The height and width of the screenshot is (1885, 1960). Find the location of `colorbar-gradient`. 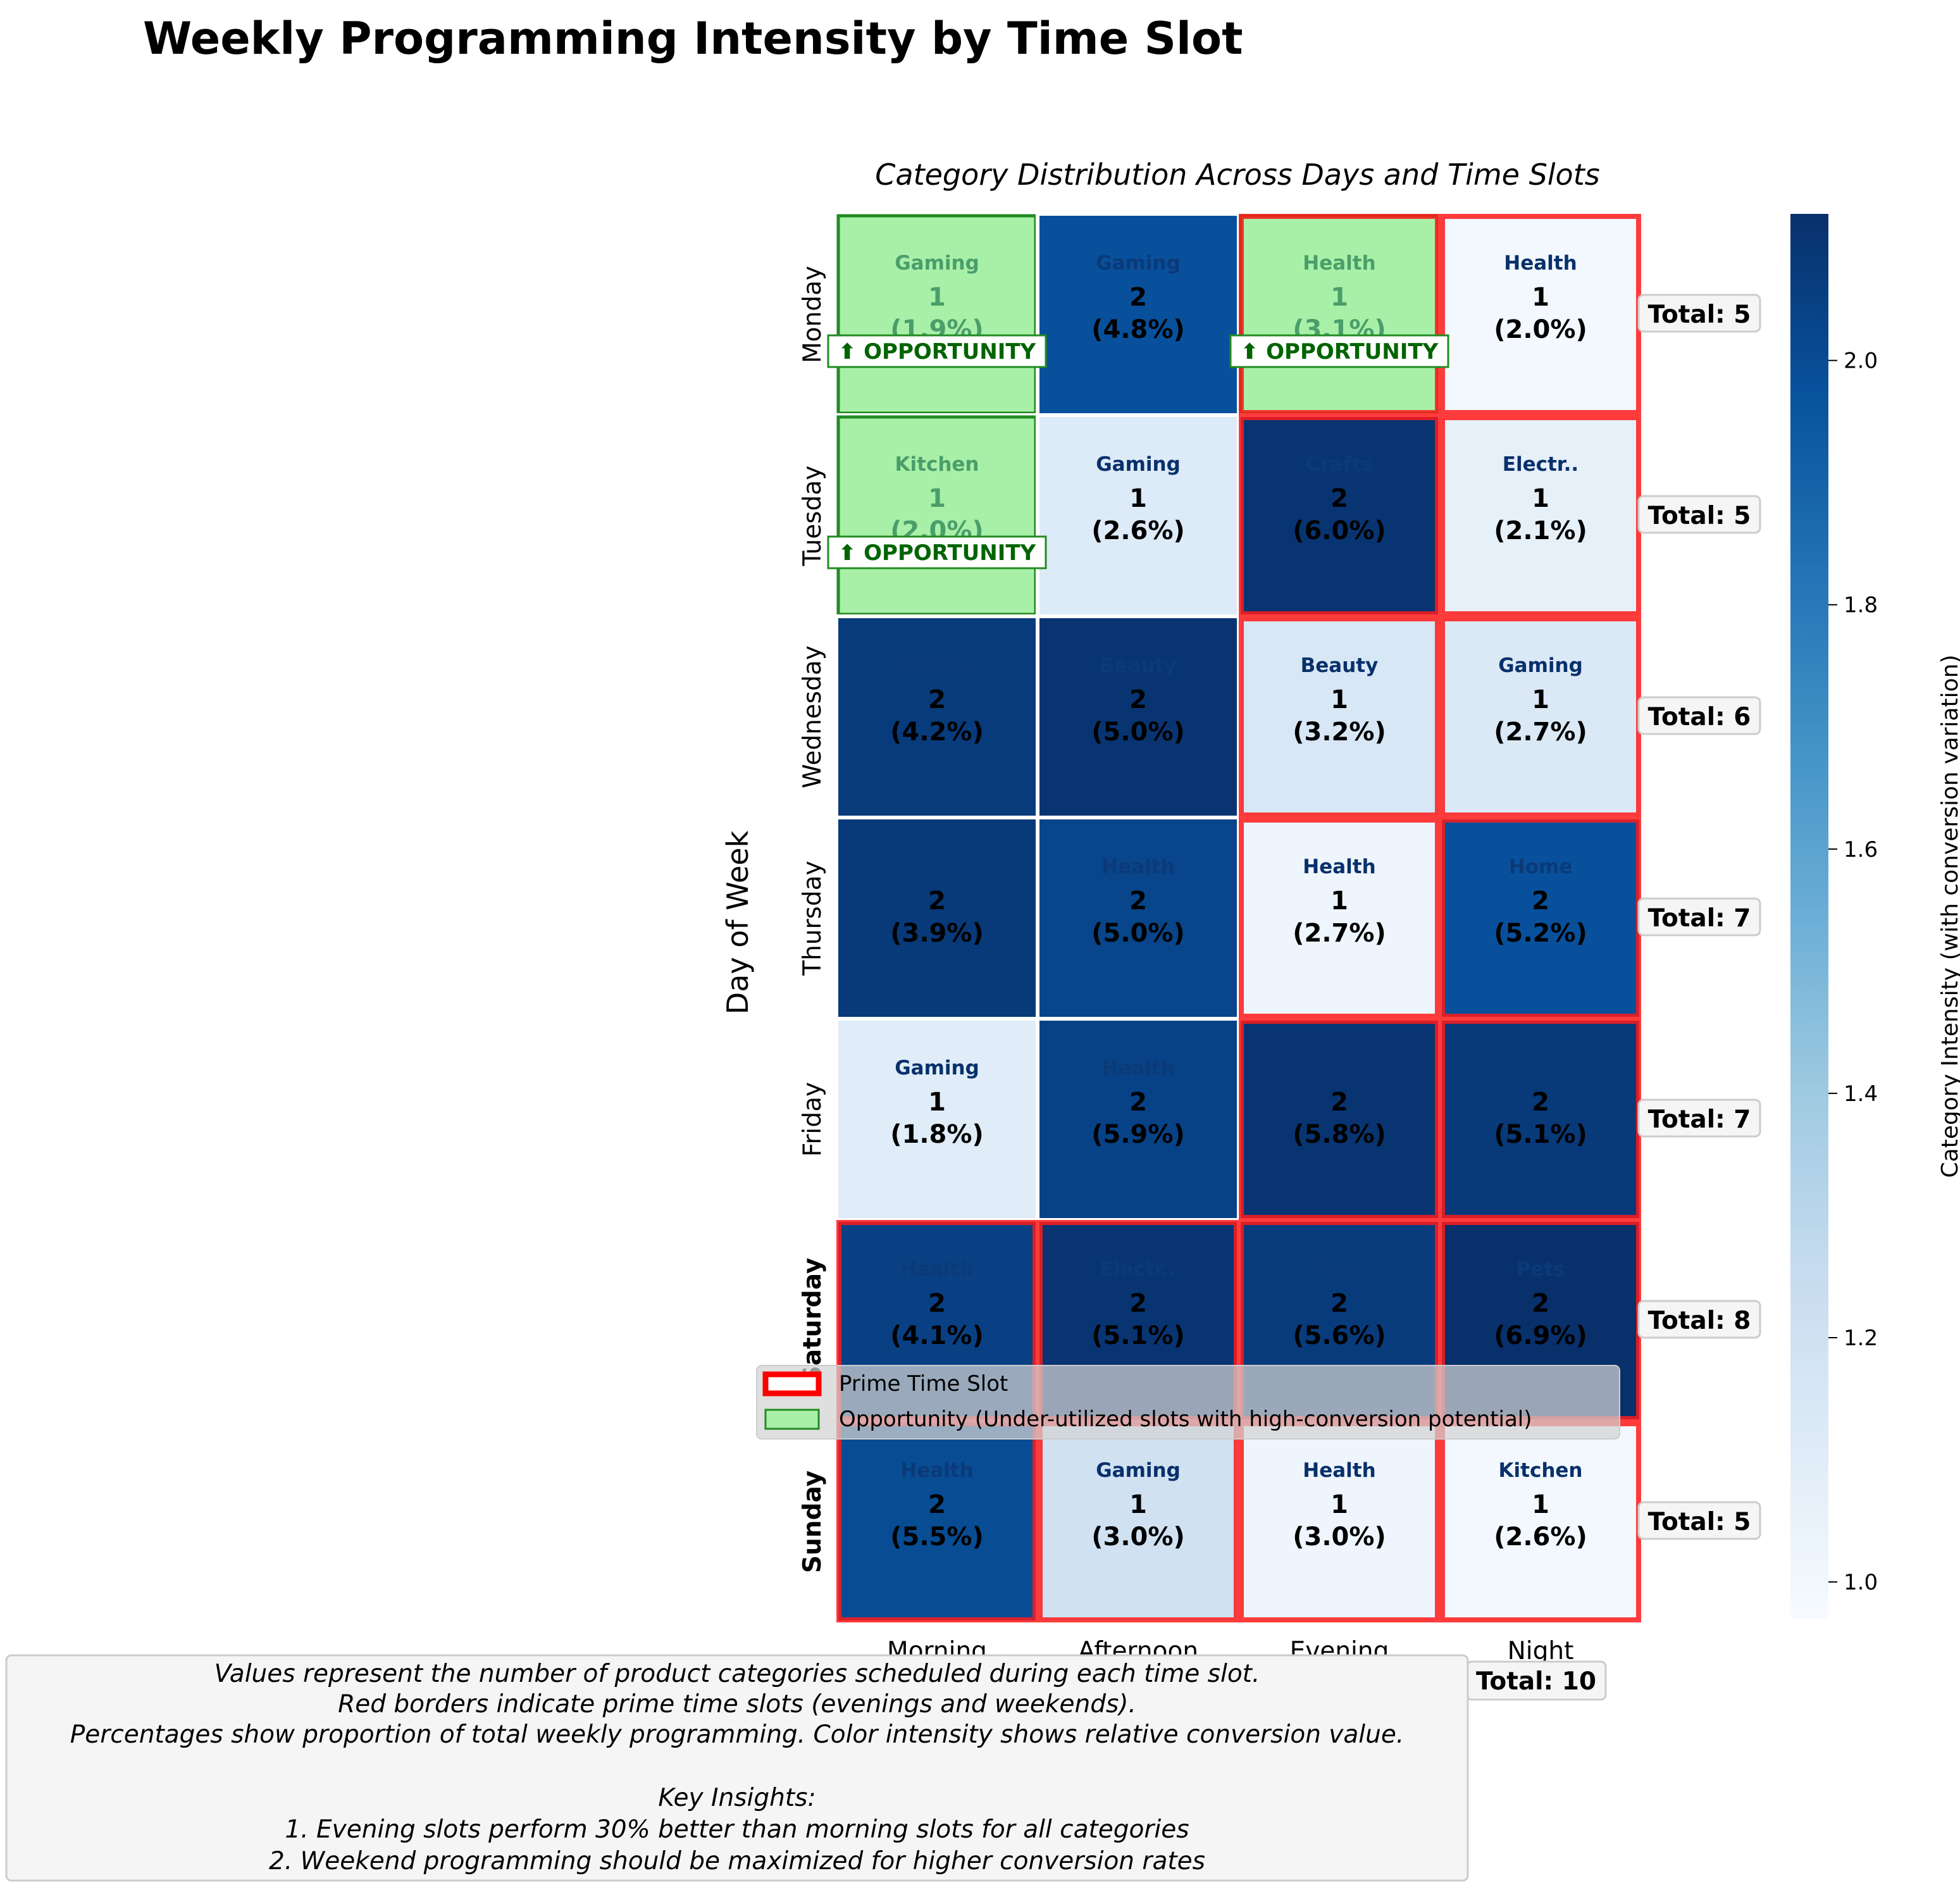

colorbar-gradient is located at coordinates (1809, 916).